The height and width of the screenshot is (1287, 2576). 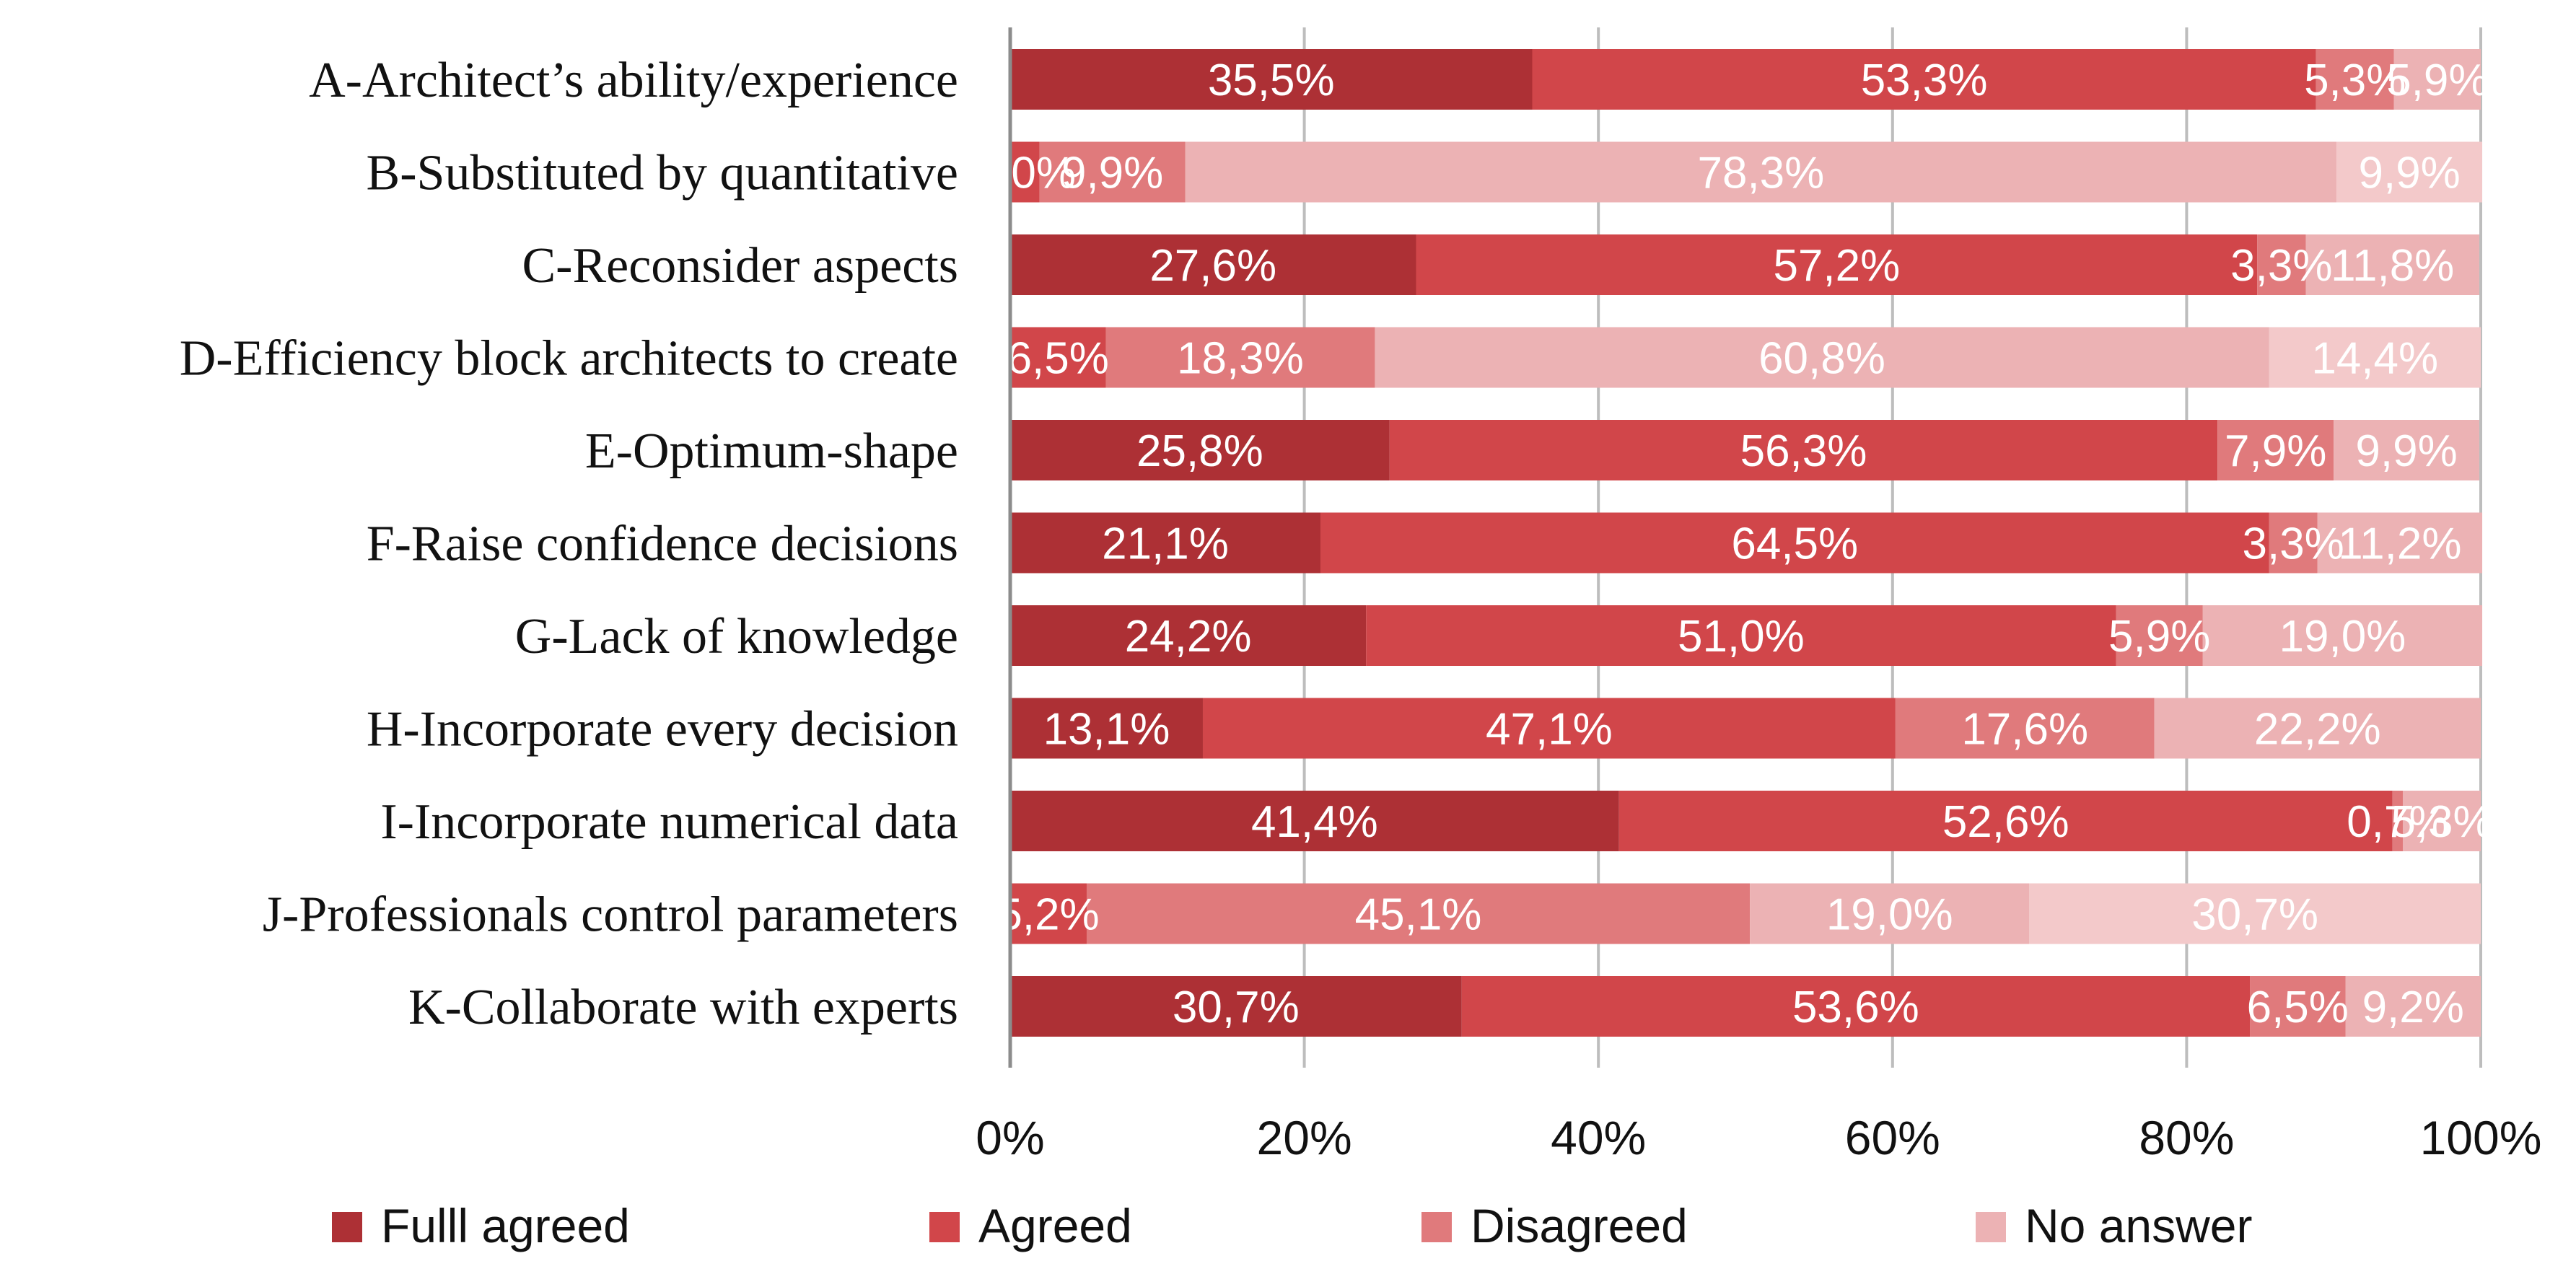 I want to click on data-label: 24,2%, so click(x=1188, y=637).